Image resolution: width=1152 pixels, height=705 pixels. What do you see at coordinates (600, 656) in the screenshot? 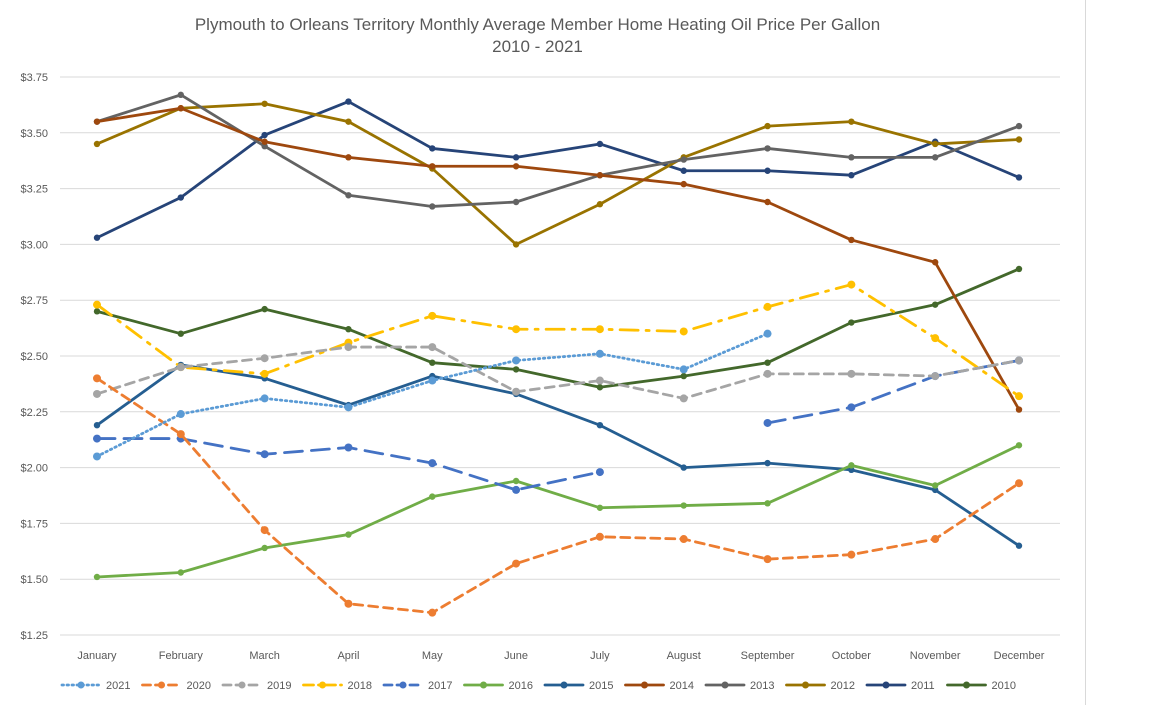
I see `x-tick-label: July` at bounding box center [600, 656].